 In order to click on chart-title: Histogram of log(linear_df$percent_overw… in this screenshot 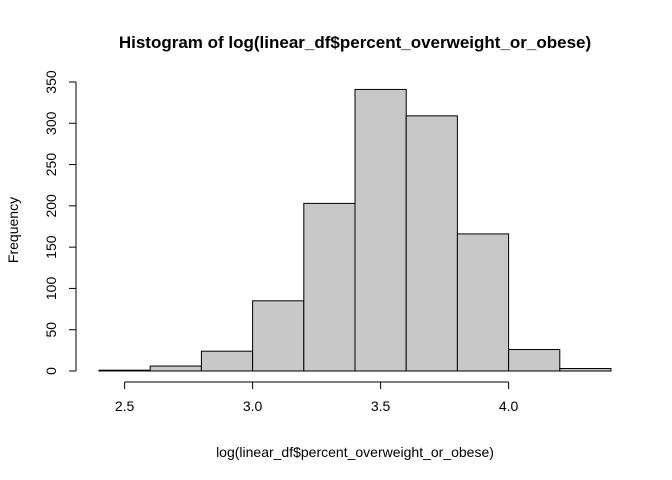, I will do `click(355, 42)`.